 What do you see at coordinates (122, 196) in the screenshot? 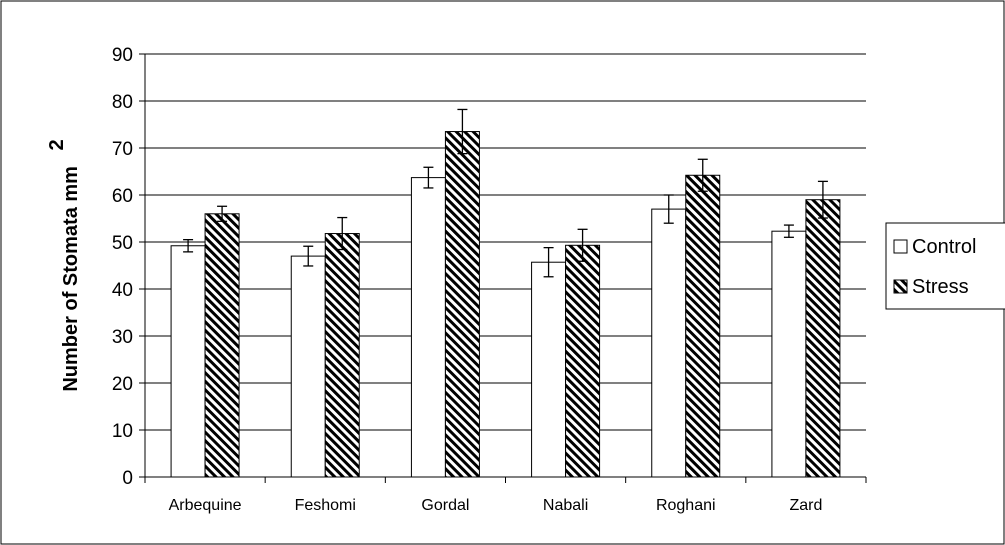
I see `y-tick-label: 60` at bounding box center [122, 196].